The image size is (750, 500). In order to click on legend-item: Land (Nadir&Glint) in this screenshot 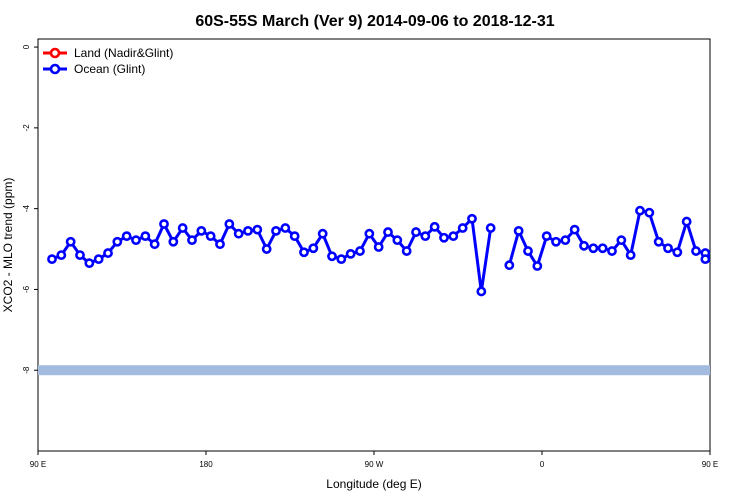, I will do `click(108, 53)`.